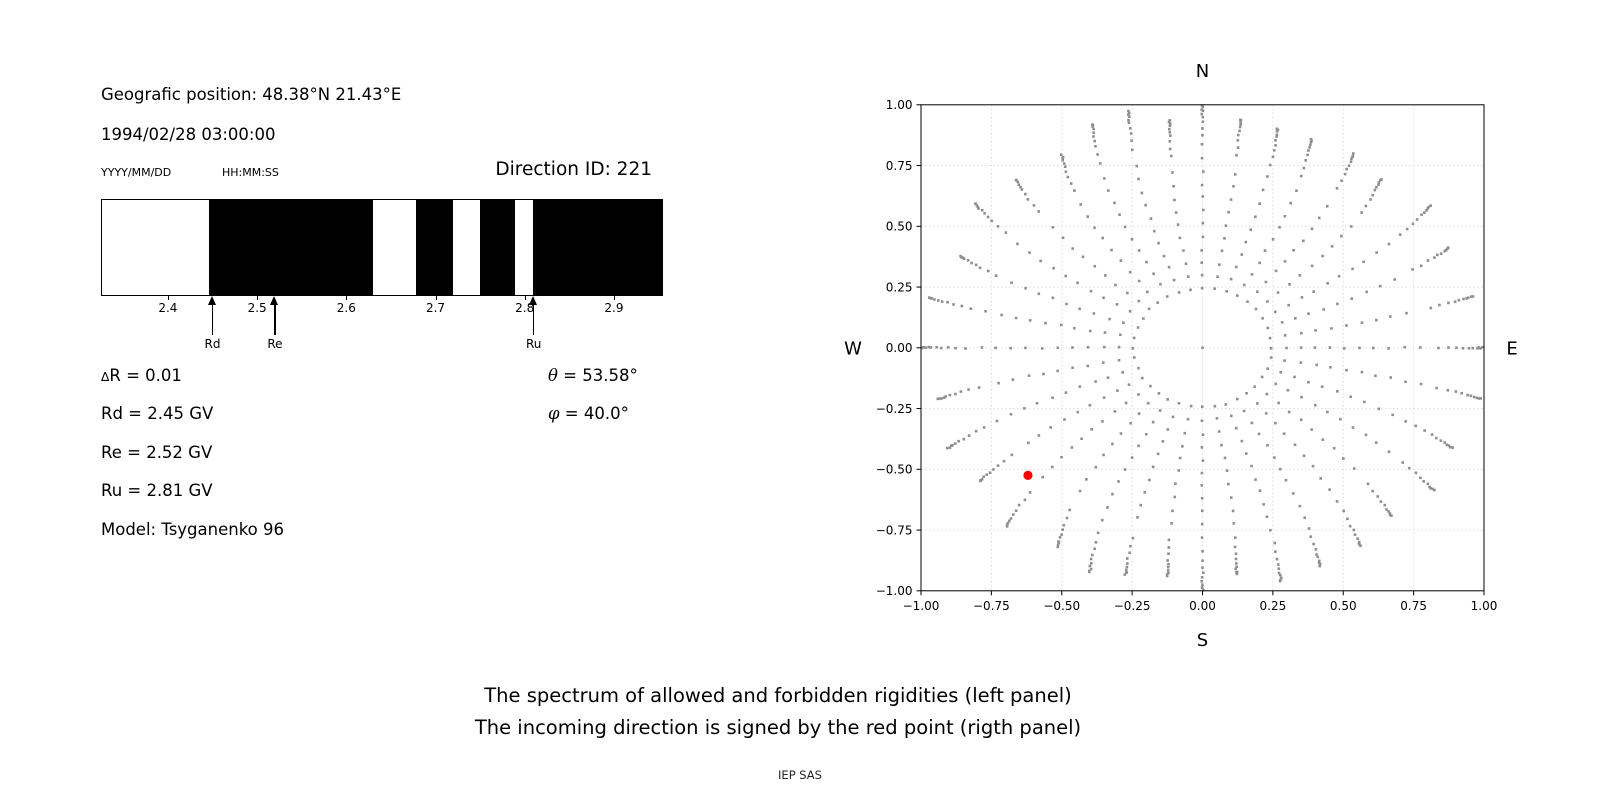 The width and height of the screenshot is (1600, 800). What do you see at coordinates (274, 300) in the screenshot?
I see `cutoff-arrow-head` at bounding box center [274, 300].